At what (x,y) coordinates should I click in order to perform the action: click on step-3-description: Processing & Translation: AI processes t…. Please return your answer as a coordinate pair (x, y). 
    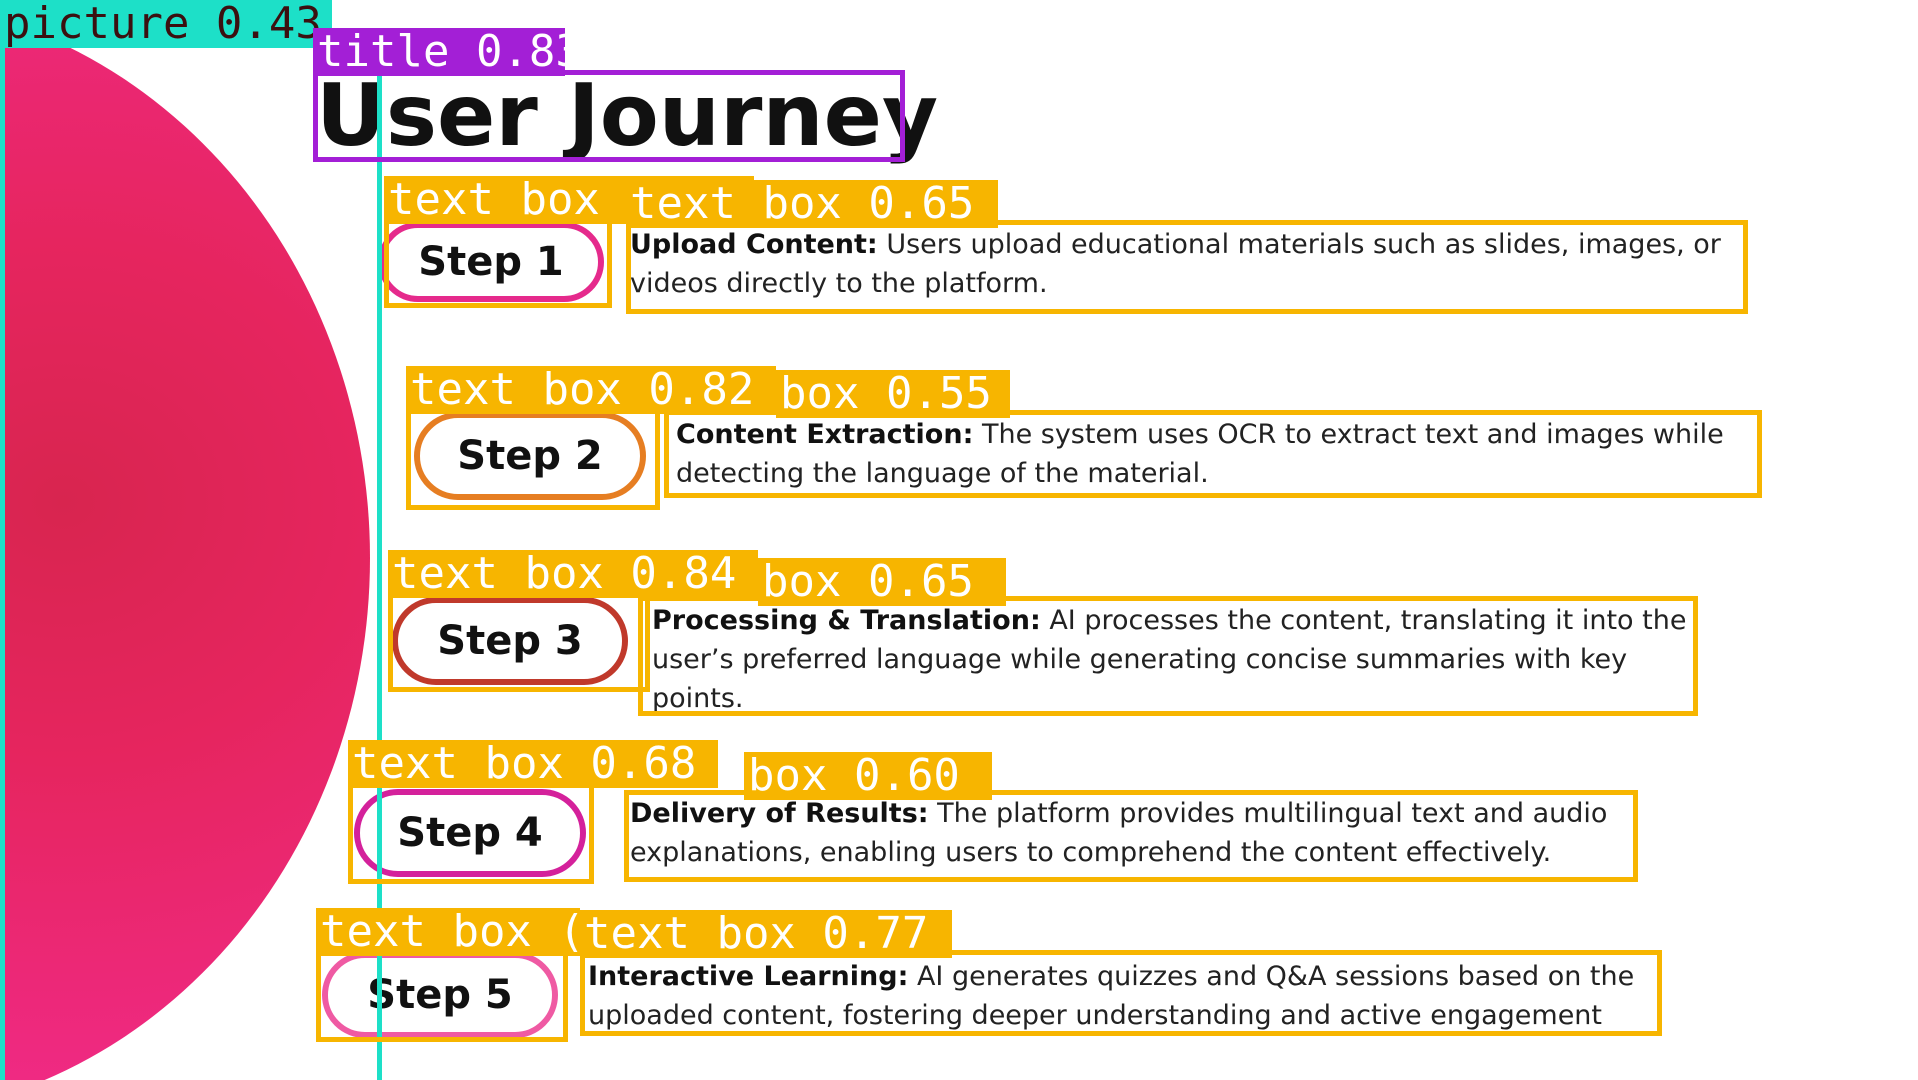
    Looking at the image, I should click on (1177, 659).